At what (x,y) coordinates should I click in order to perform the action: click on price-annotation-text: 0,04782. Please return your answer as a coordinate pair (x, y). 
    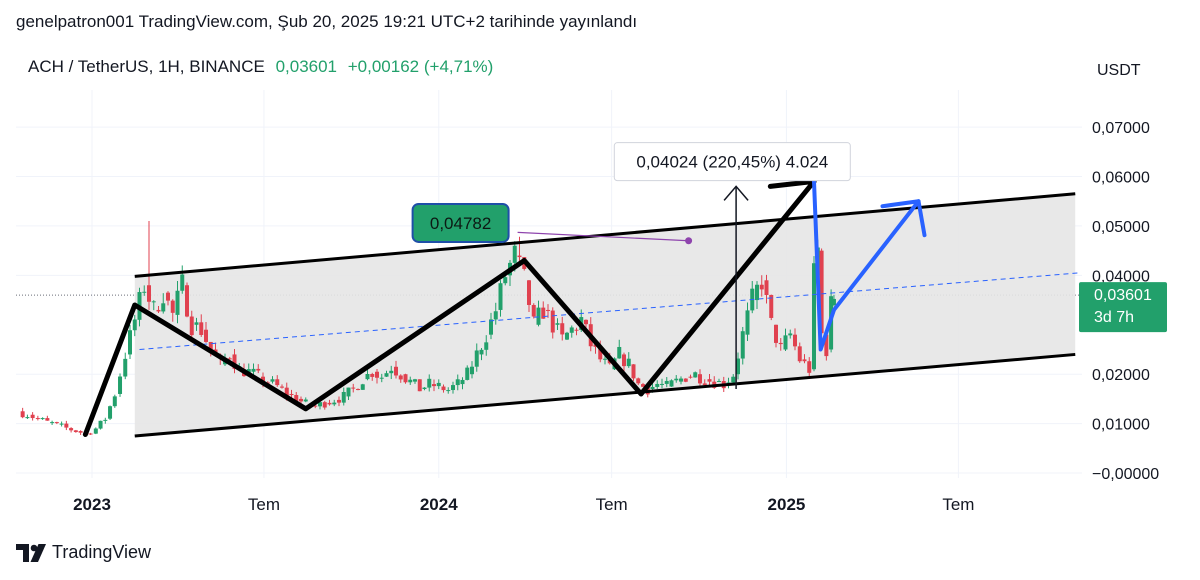
    Looking at the image, I should click on (460, 223).